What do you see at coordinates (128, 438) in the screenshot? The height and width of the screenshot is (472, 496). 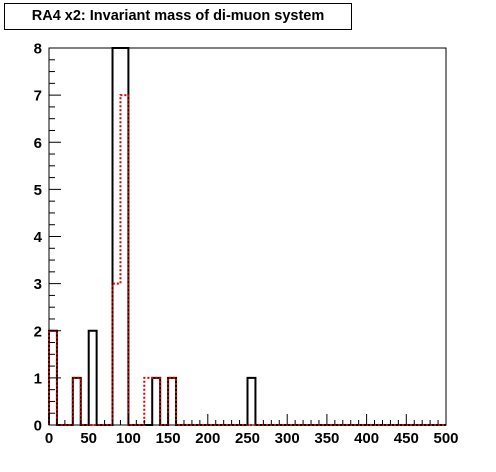 I see `x-tick-label: 100` at bounding box center [128, 438].